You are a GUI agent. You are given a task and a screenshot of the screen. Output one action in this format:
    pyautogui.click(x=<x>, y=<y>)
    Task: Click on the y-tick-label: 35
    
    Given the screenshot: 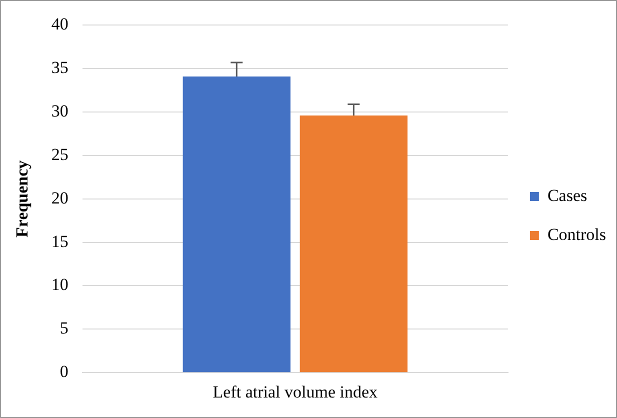 What is the action you would take?
    pyautogui.click(x=59, y=68)
    